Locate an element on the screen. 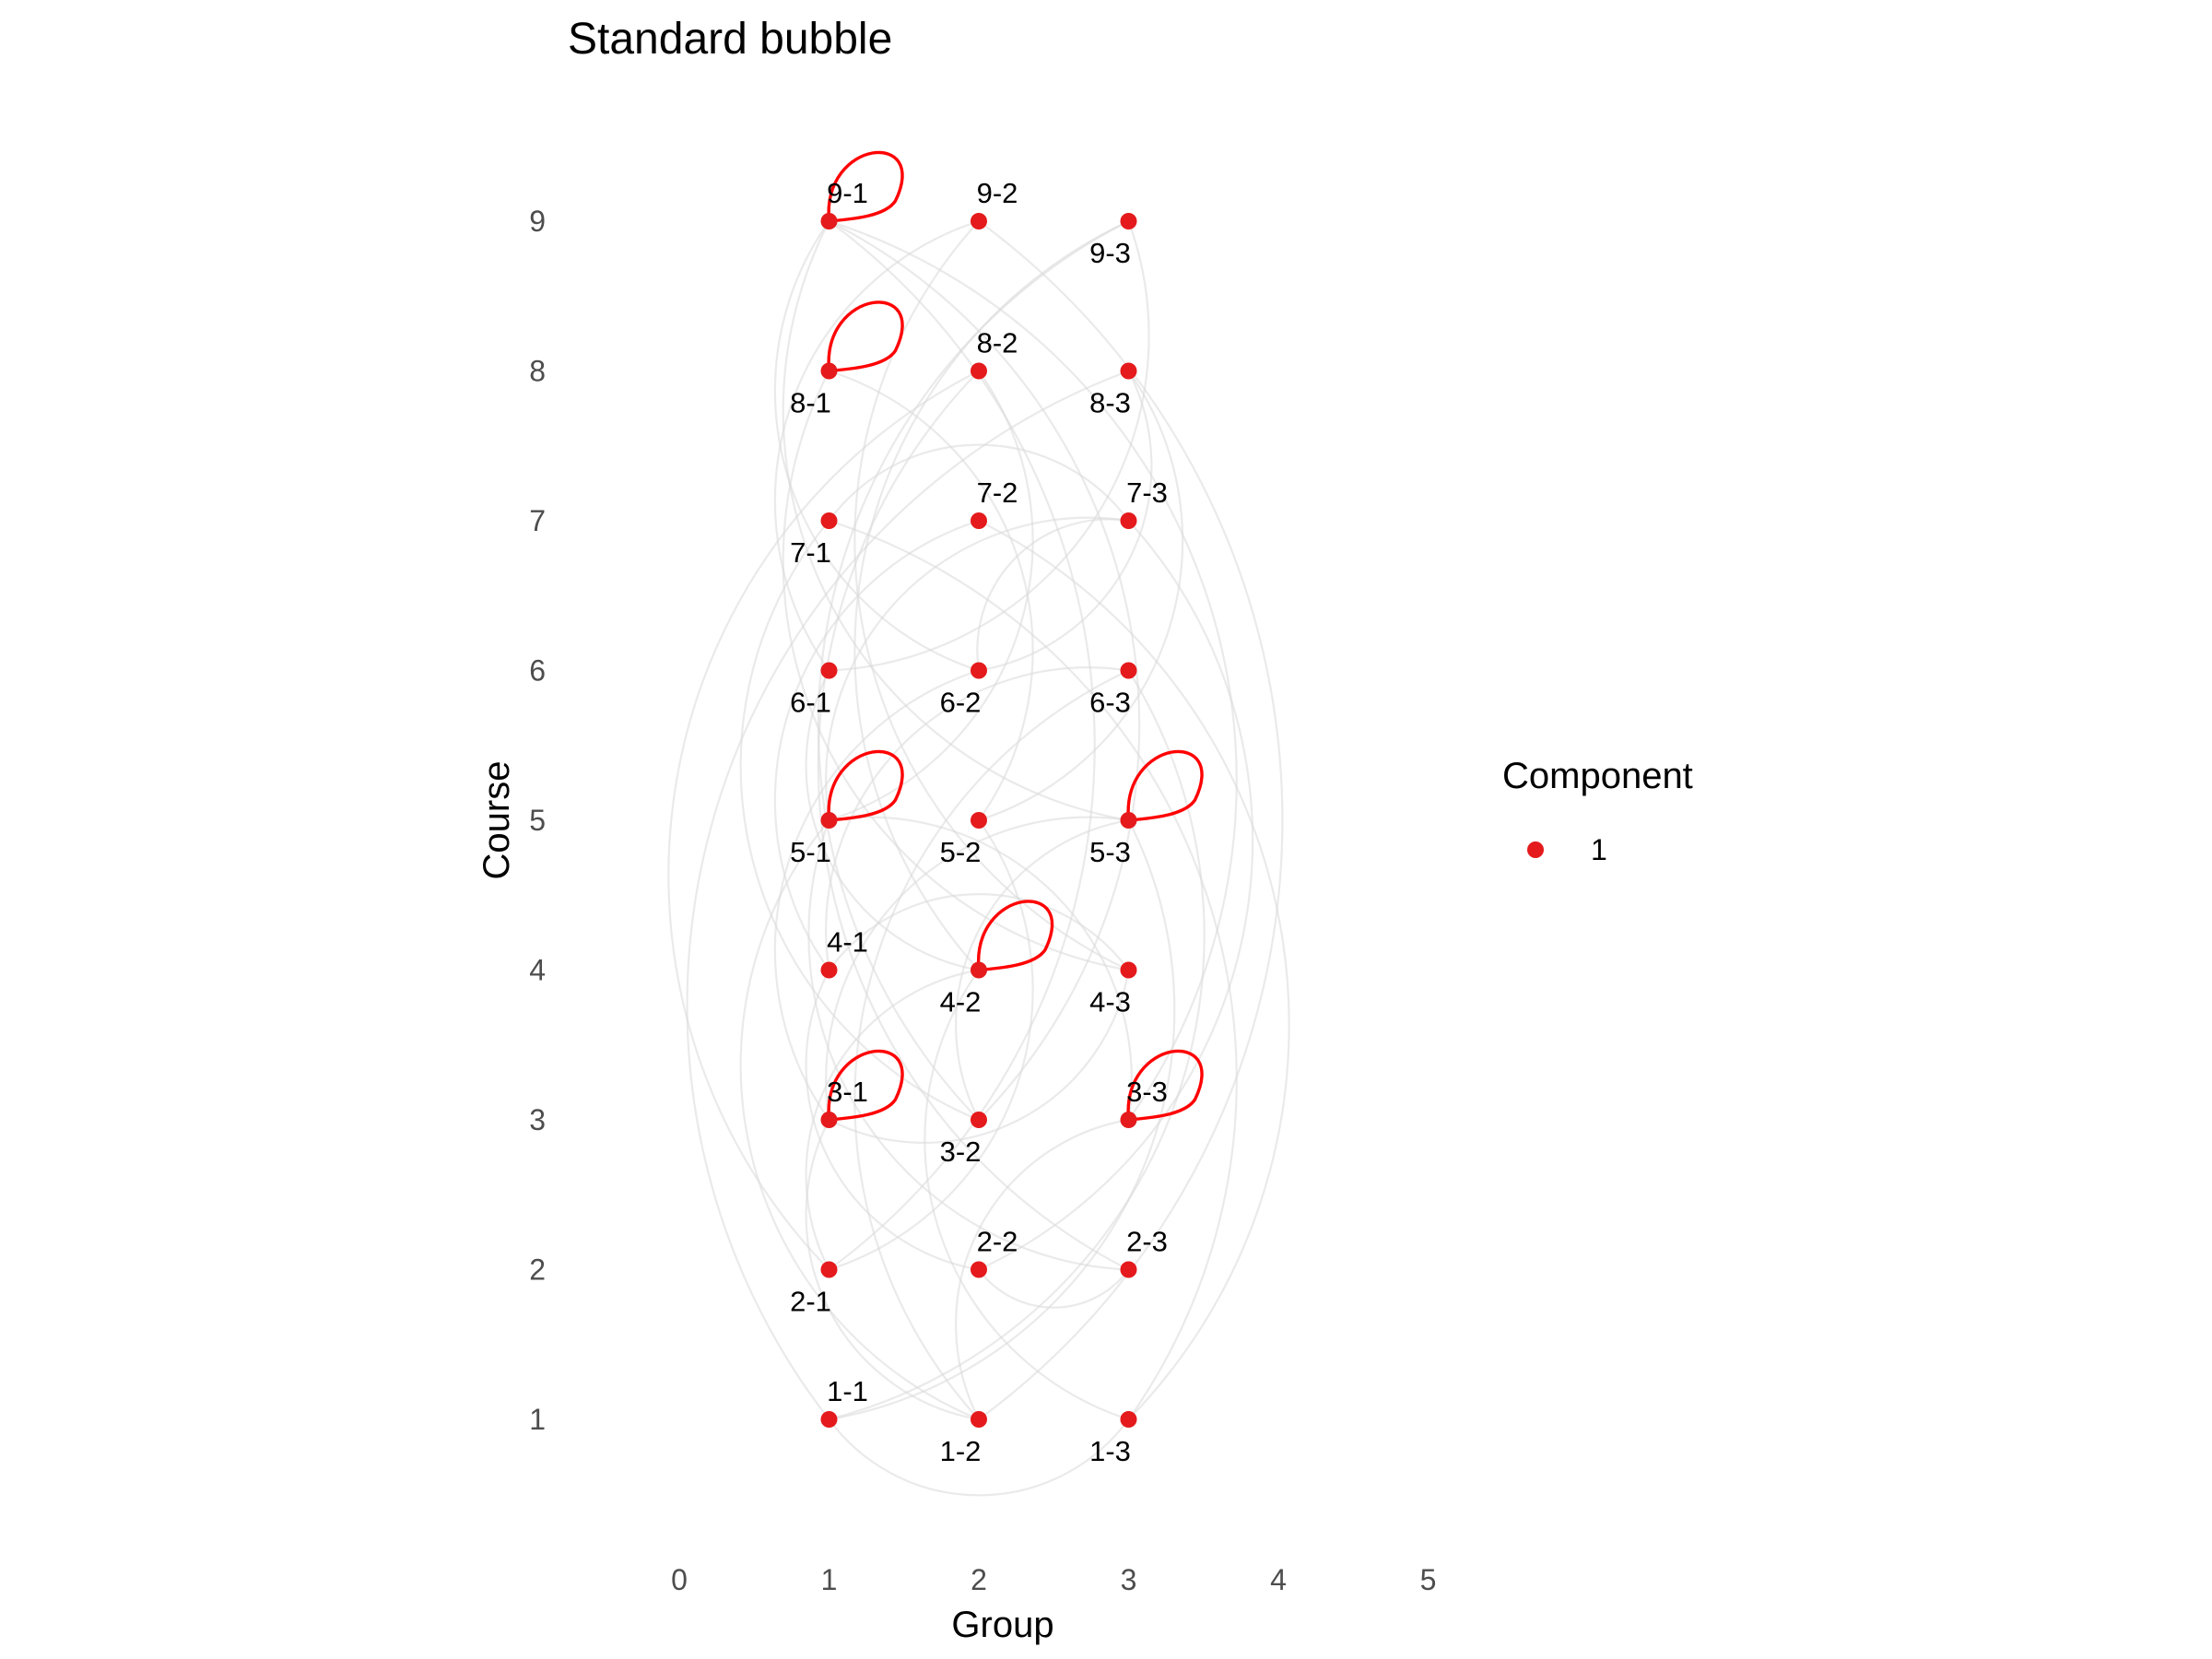 Image resolution: width=2212 pixels, height=1659 pixels. node-label: 4-2 is located at coordinates (961, 1002).